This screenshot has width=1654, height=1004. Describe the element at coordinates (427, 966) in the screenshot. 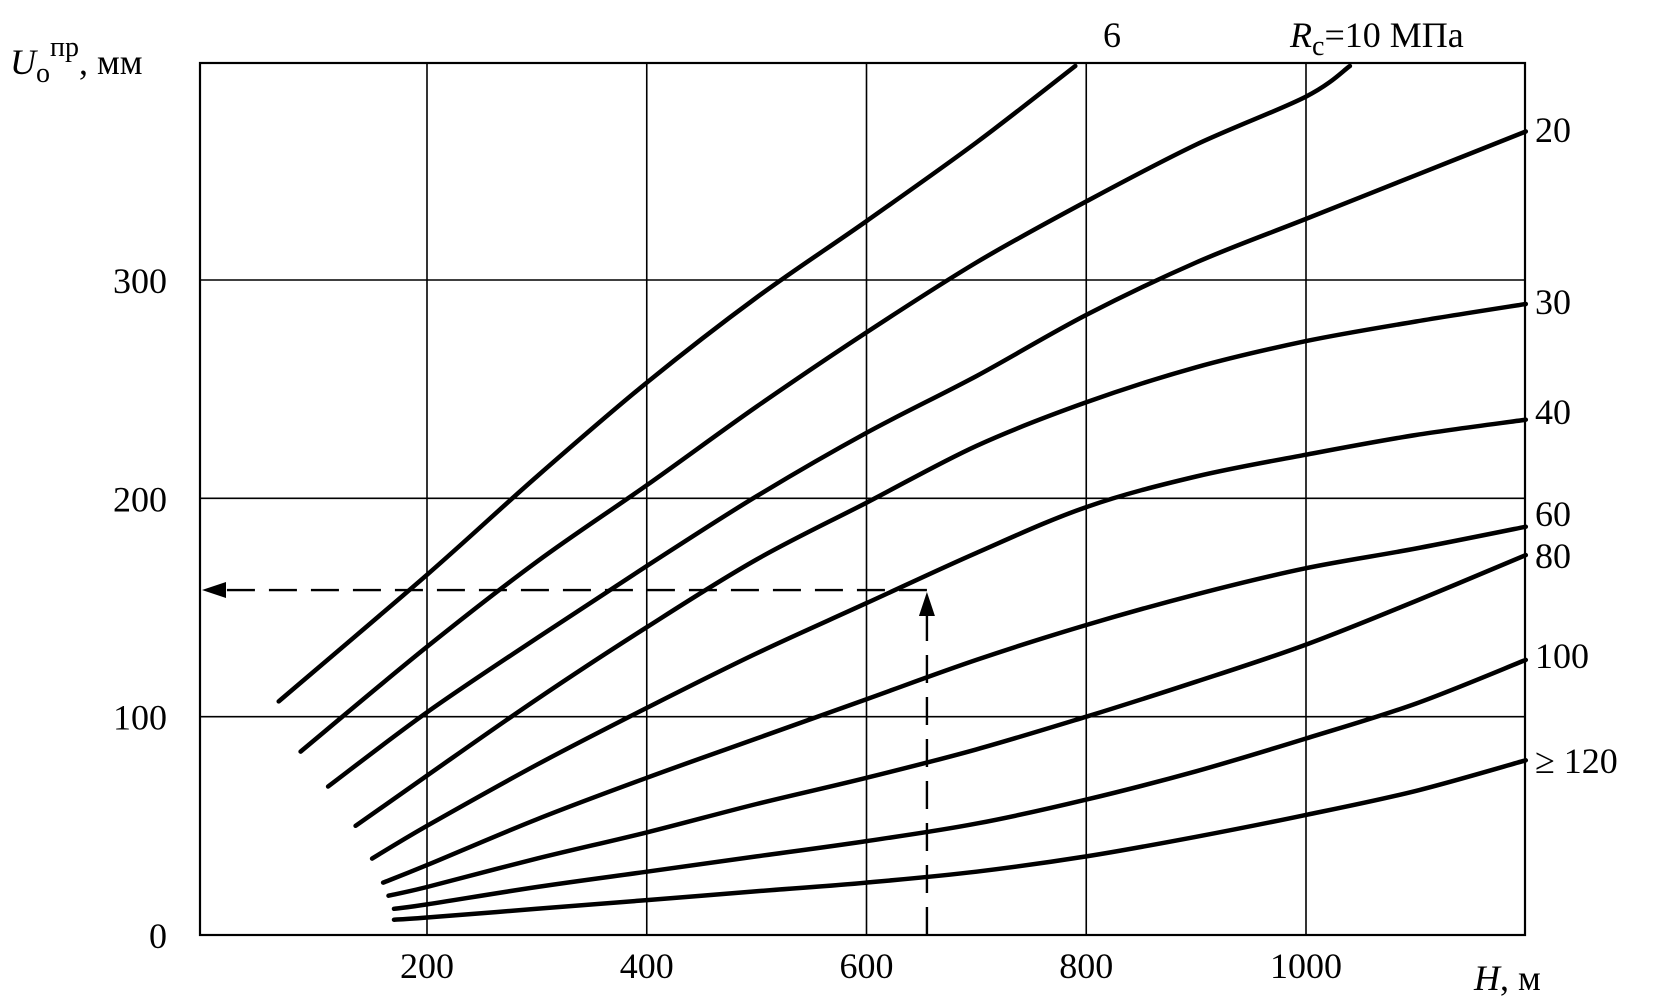

I see `x-tick-label: 200` at that location.